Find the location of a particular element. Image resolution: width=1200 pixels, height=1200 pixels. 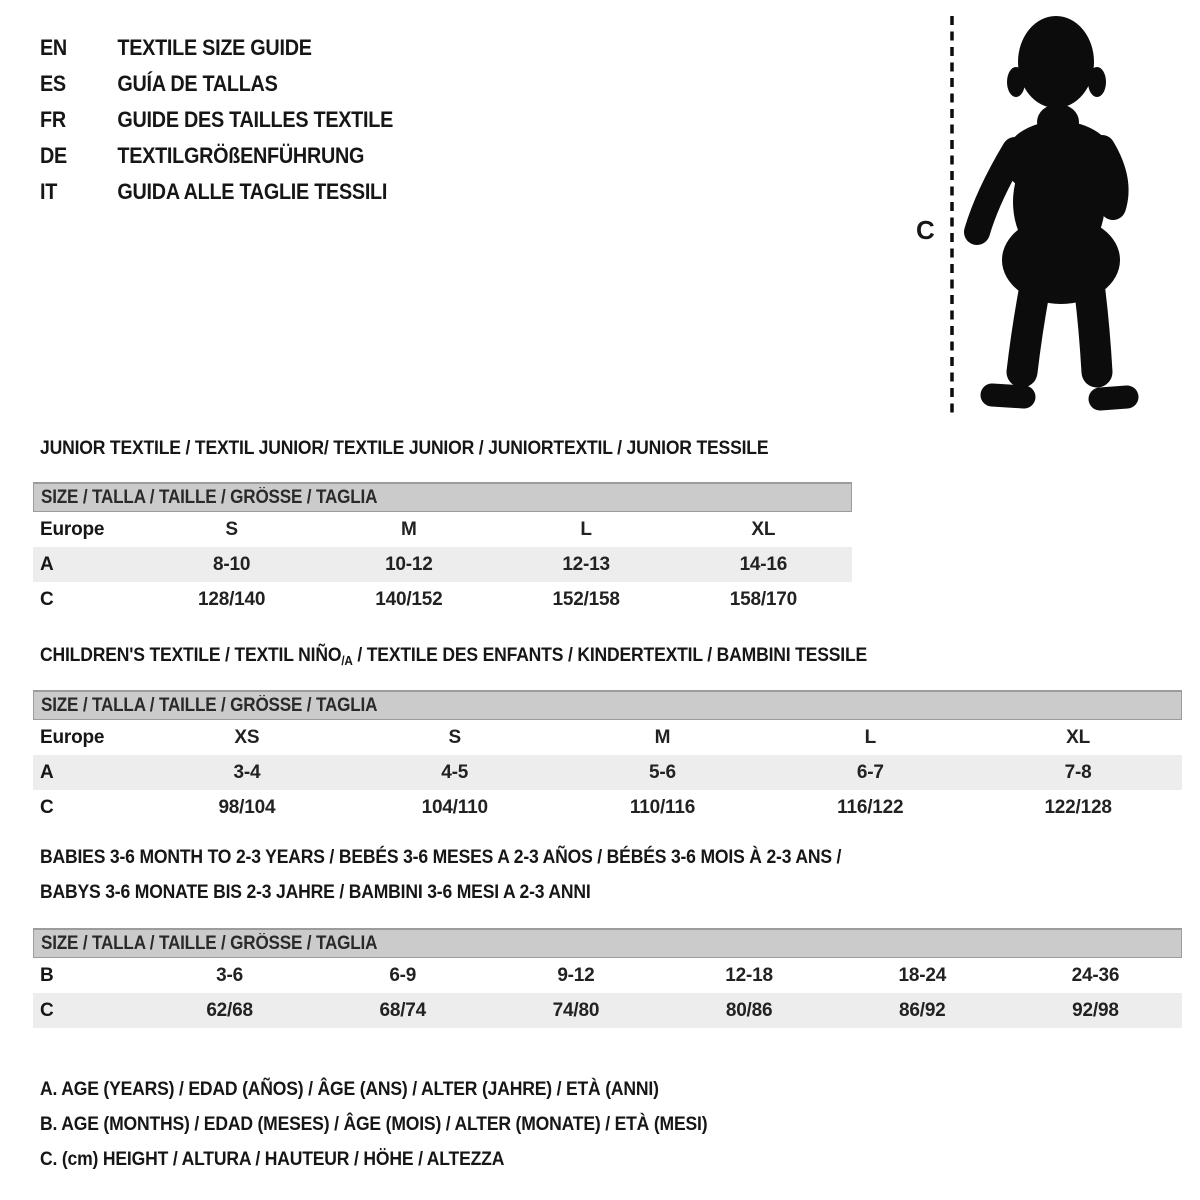

lang-row-es: ES GUÍA DE TALLAS is located at coordinates (216, 84).